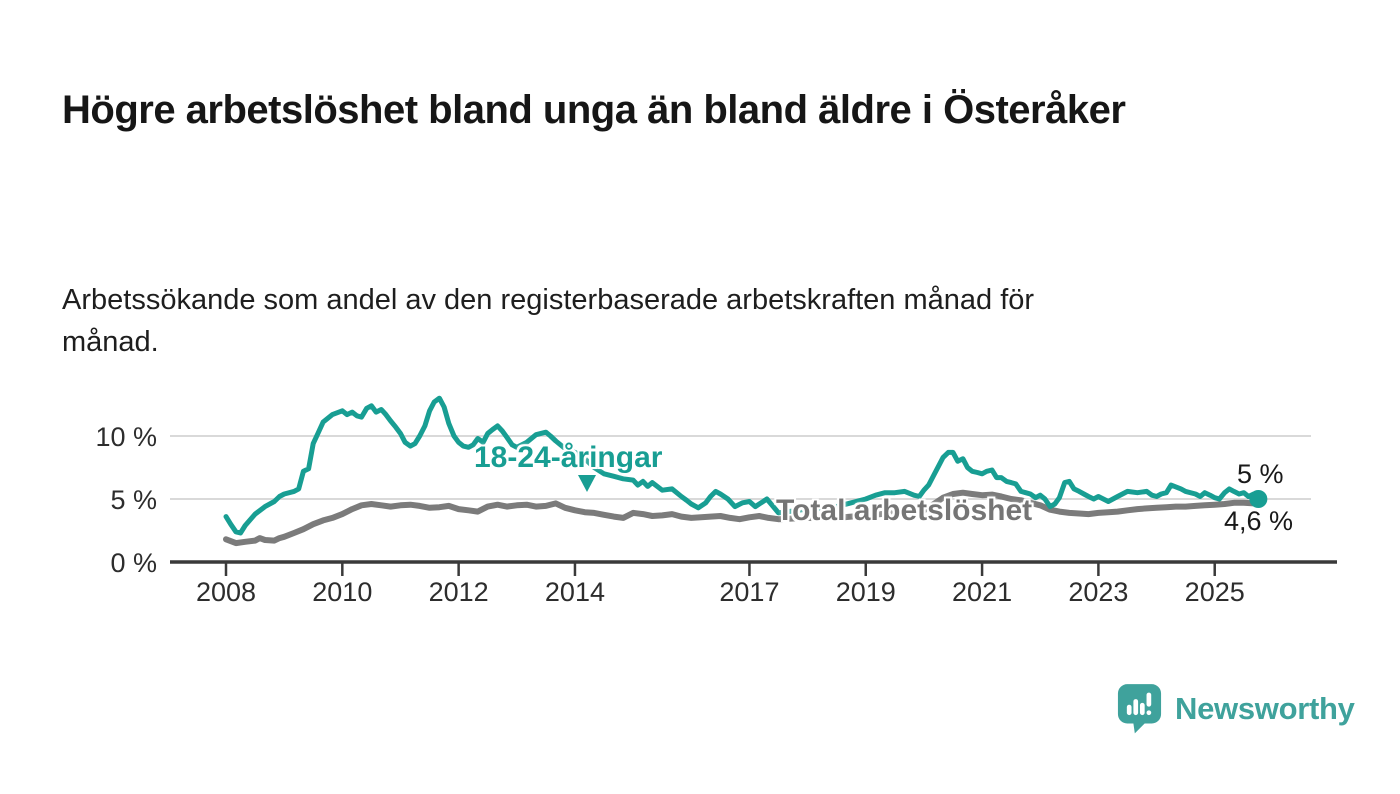 This screenshot has width=1400, height=794. Describe the element at coordinates (568, 457) in the screenshot. I see `series-label-18-24: 18-24-åringar` at that location.